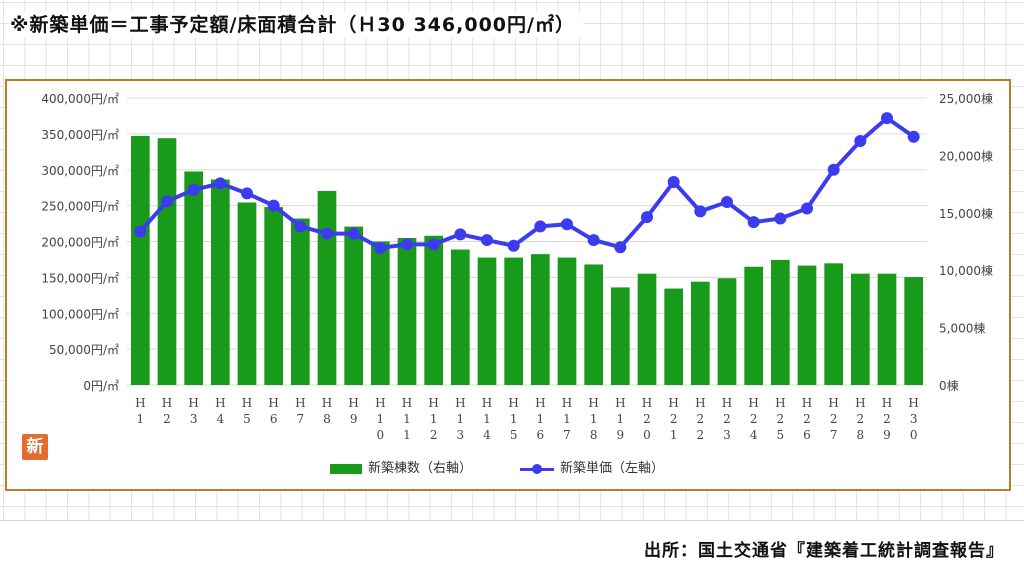 The height and width of the screenshot is (577, 1024). Describe the element at coordinates (84, 350) in the screenshot. I see `left-tick-label: 50,000円/㎡` at that location.